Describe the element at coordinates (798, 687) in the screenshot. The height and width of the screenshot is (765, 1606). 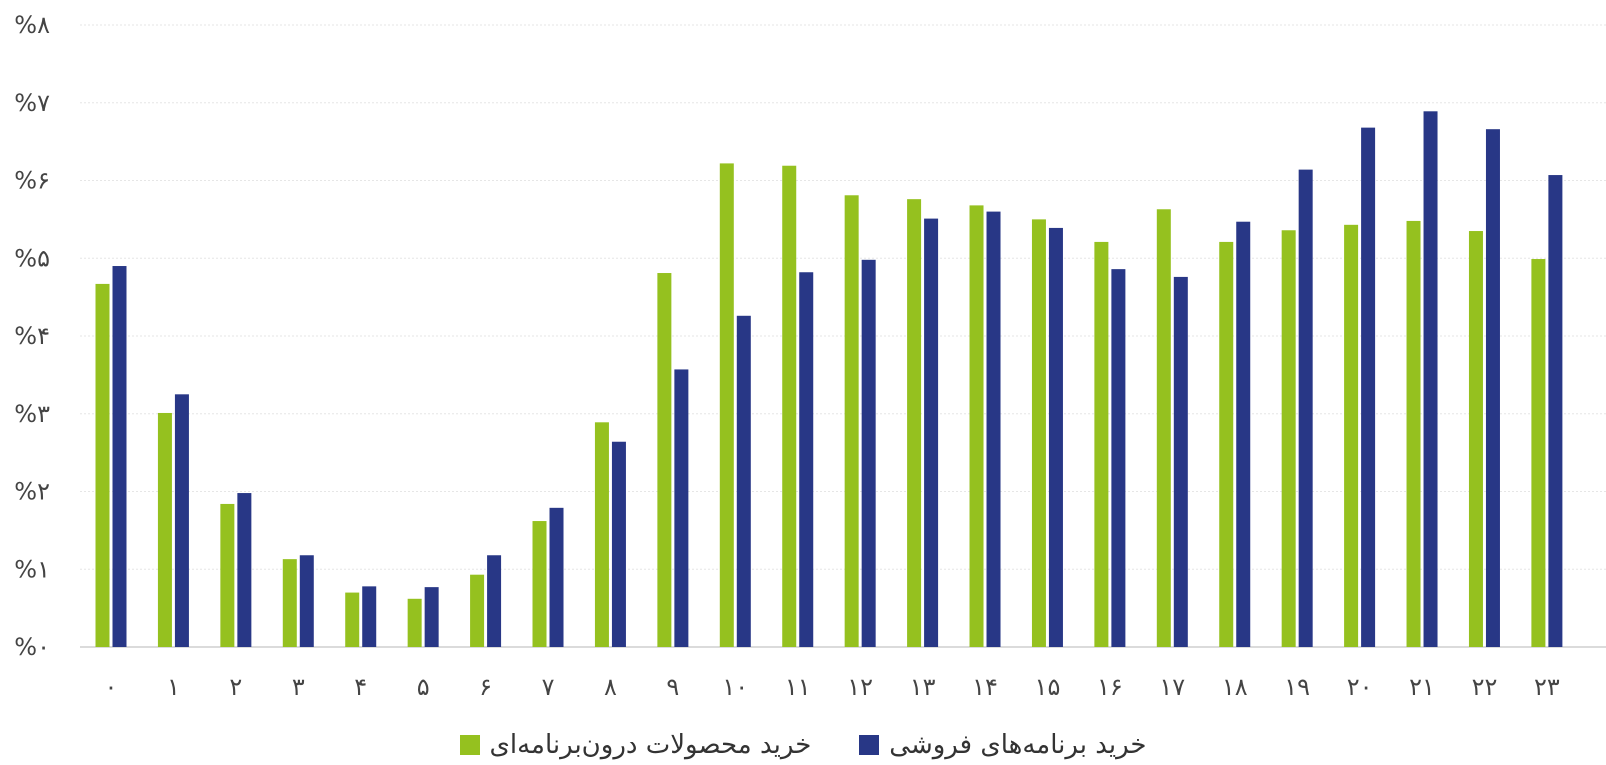
I see `x-tick-label: ۱۱` at that location.